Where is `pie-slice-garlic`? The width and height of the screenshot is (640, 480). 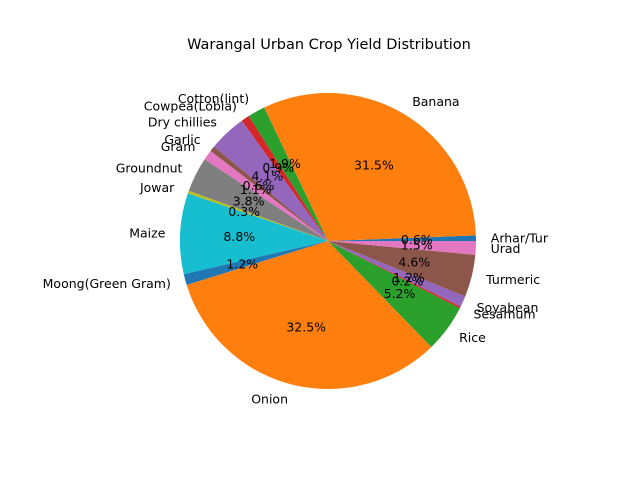
pie-slice-garlic is located at coordinates (269, 193).